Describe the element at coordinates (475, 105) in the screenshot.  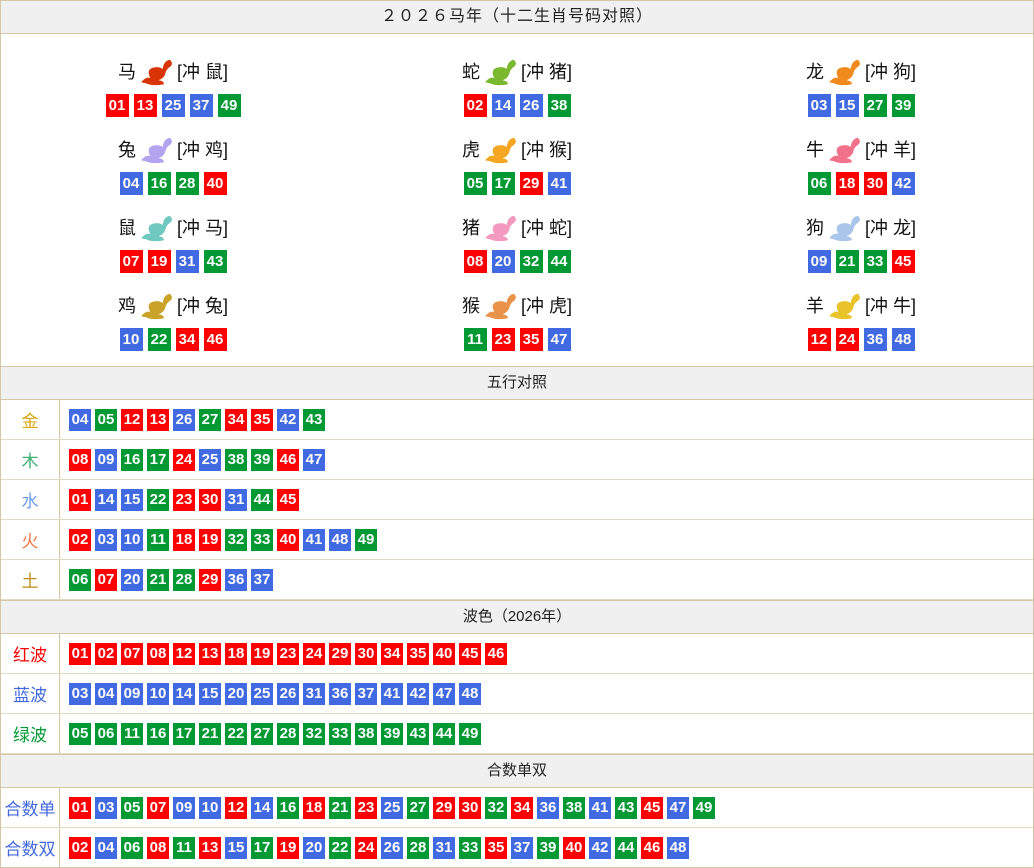
I see `ball-02: 02` at that location.